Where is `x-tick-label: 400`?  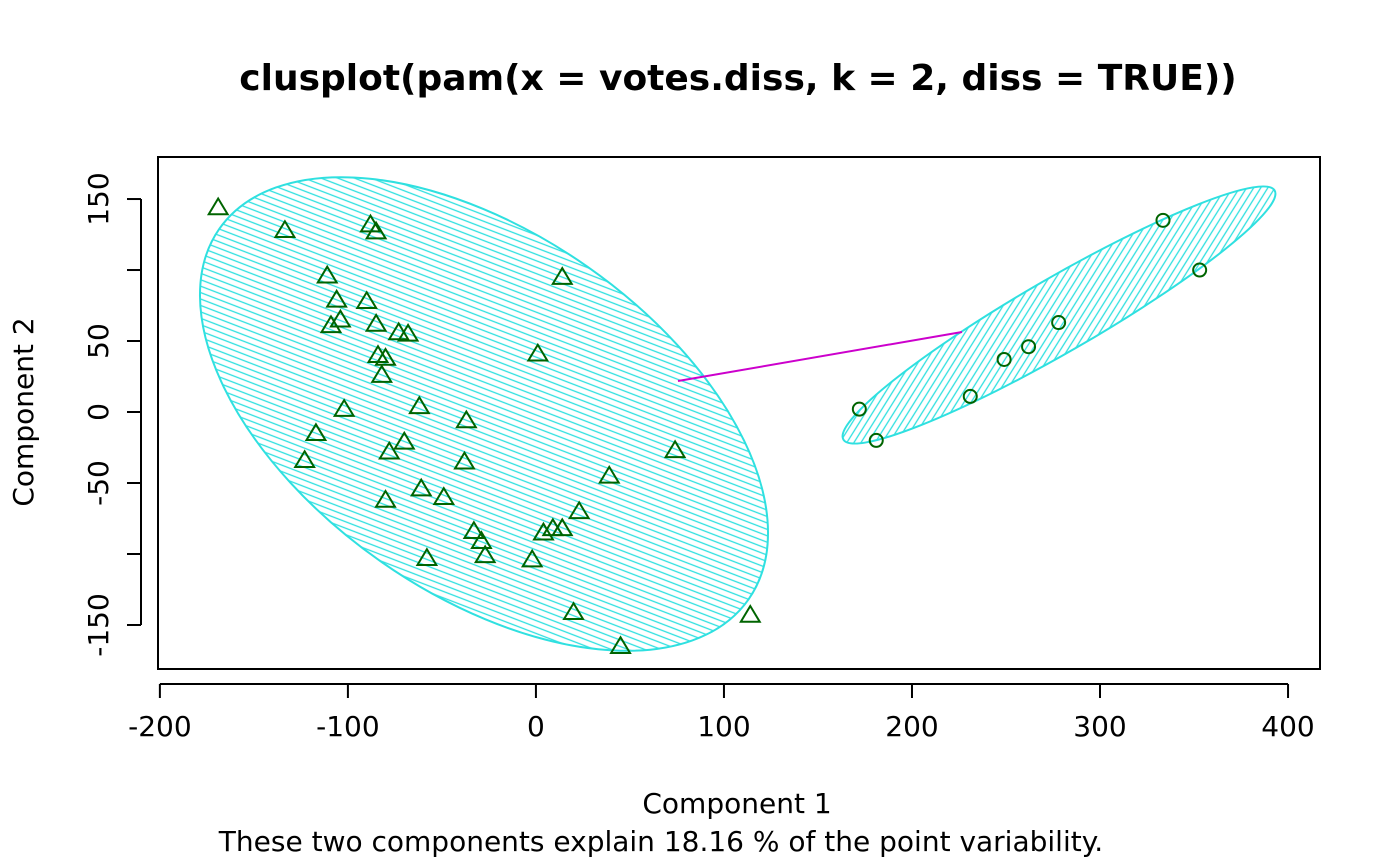
x-tick-label: 400 is located at coordinates (1287, 726).